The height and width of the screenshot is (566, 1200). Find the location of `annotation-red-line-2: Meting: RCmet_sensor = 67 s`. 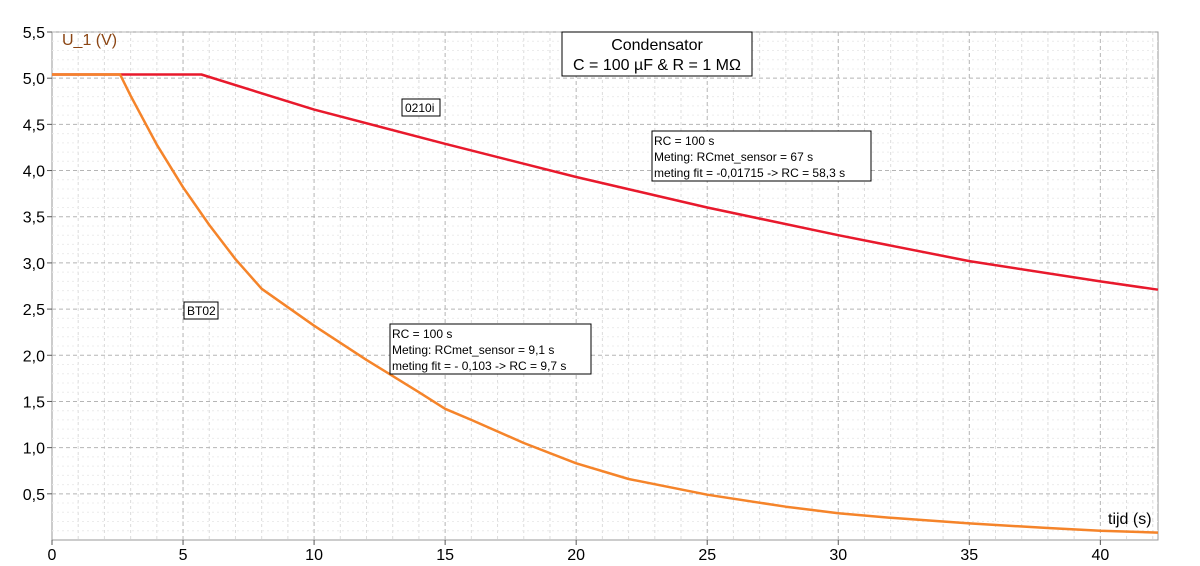

annotation-red-line-2: Meting: RCmet_sensor = 67 s is located at coordinates (733, 157).